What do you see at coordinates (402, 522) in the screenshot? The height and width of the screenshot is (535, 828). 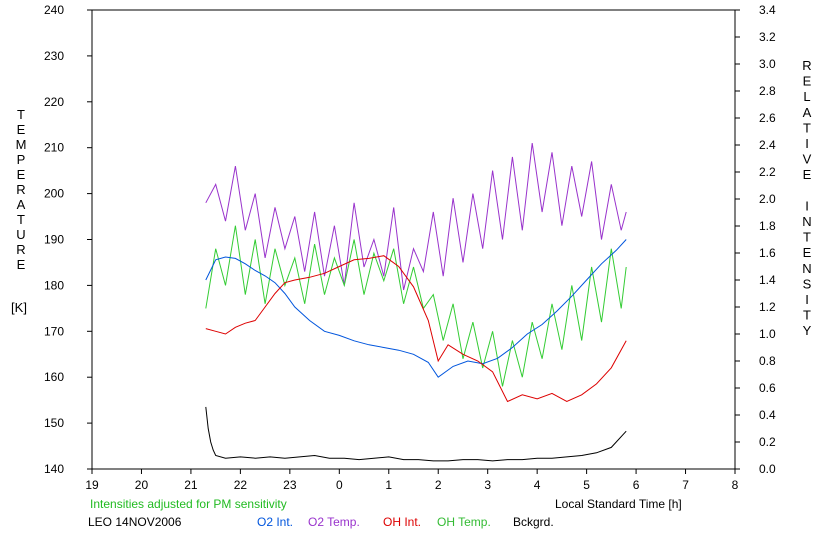 I see `legend-oh-int: OH Int.` at bounding box center [402, 522].